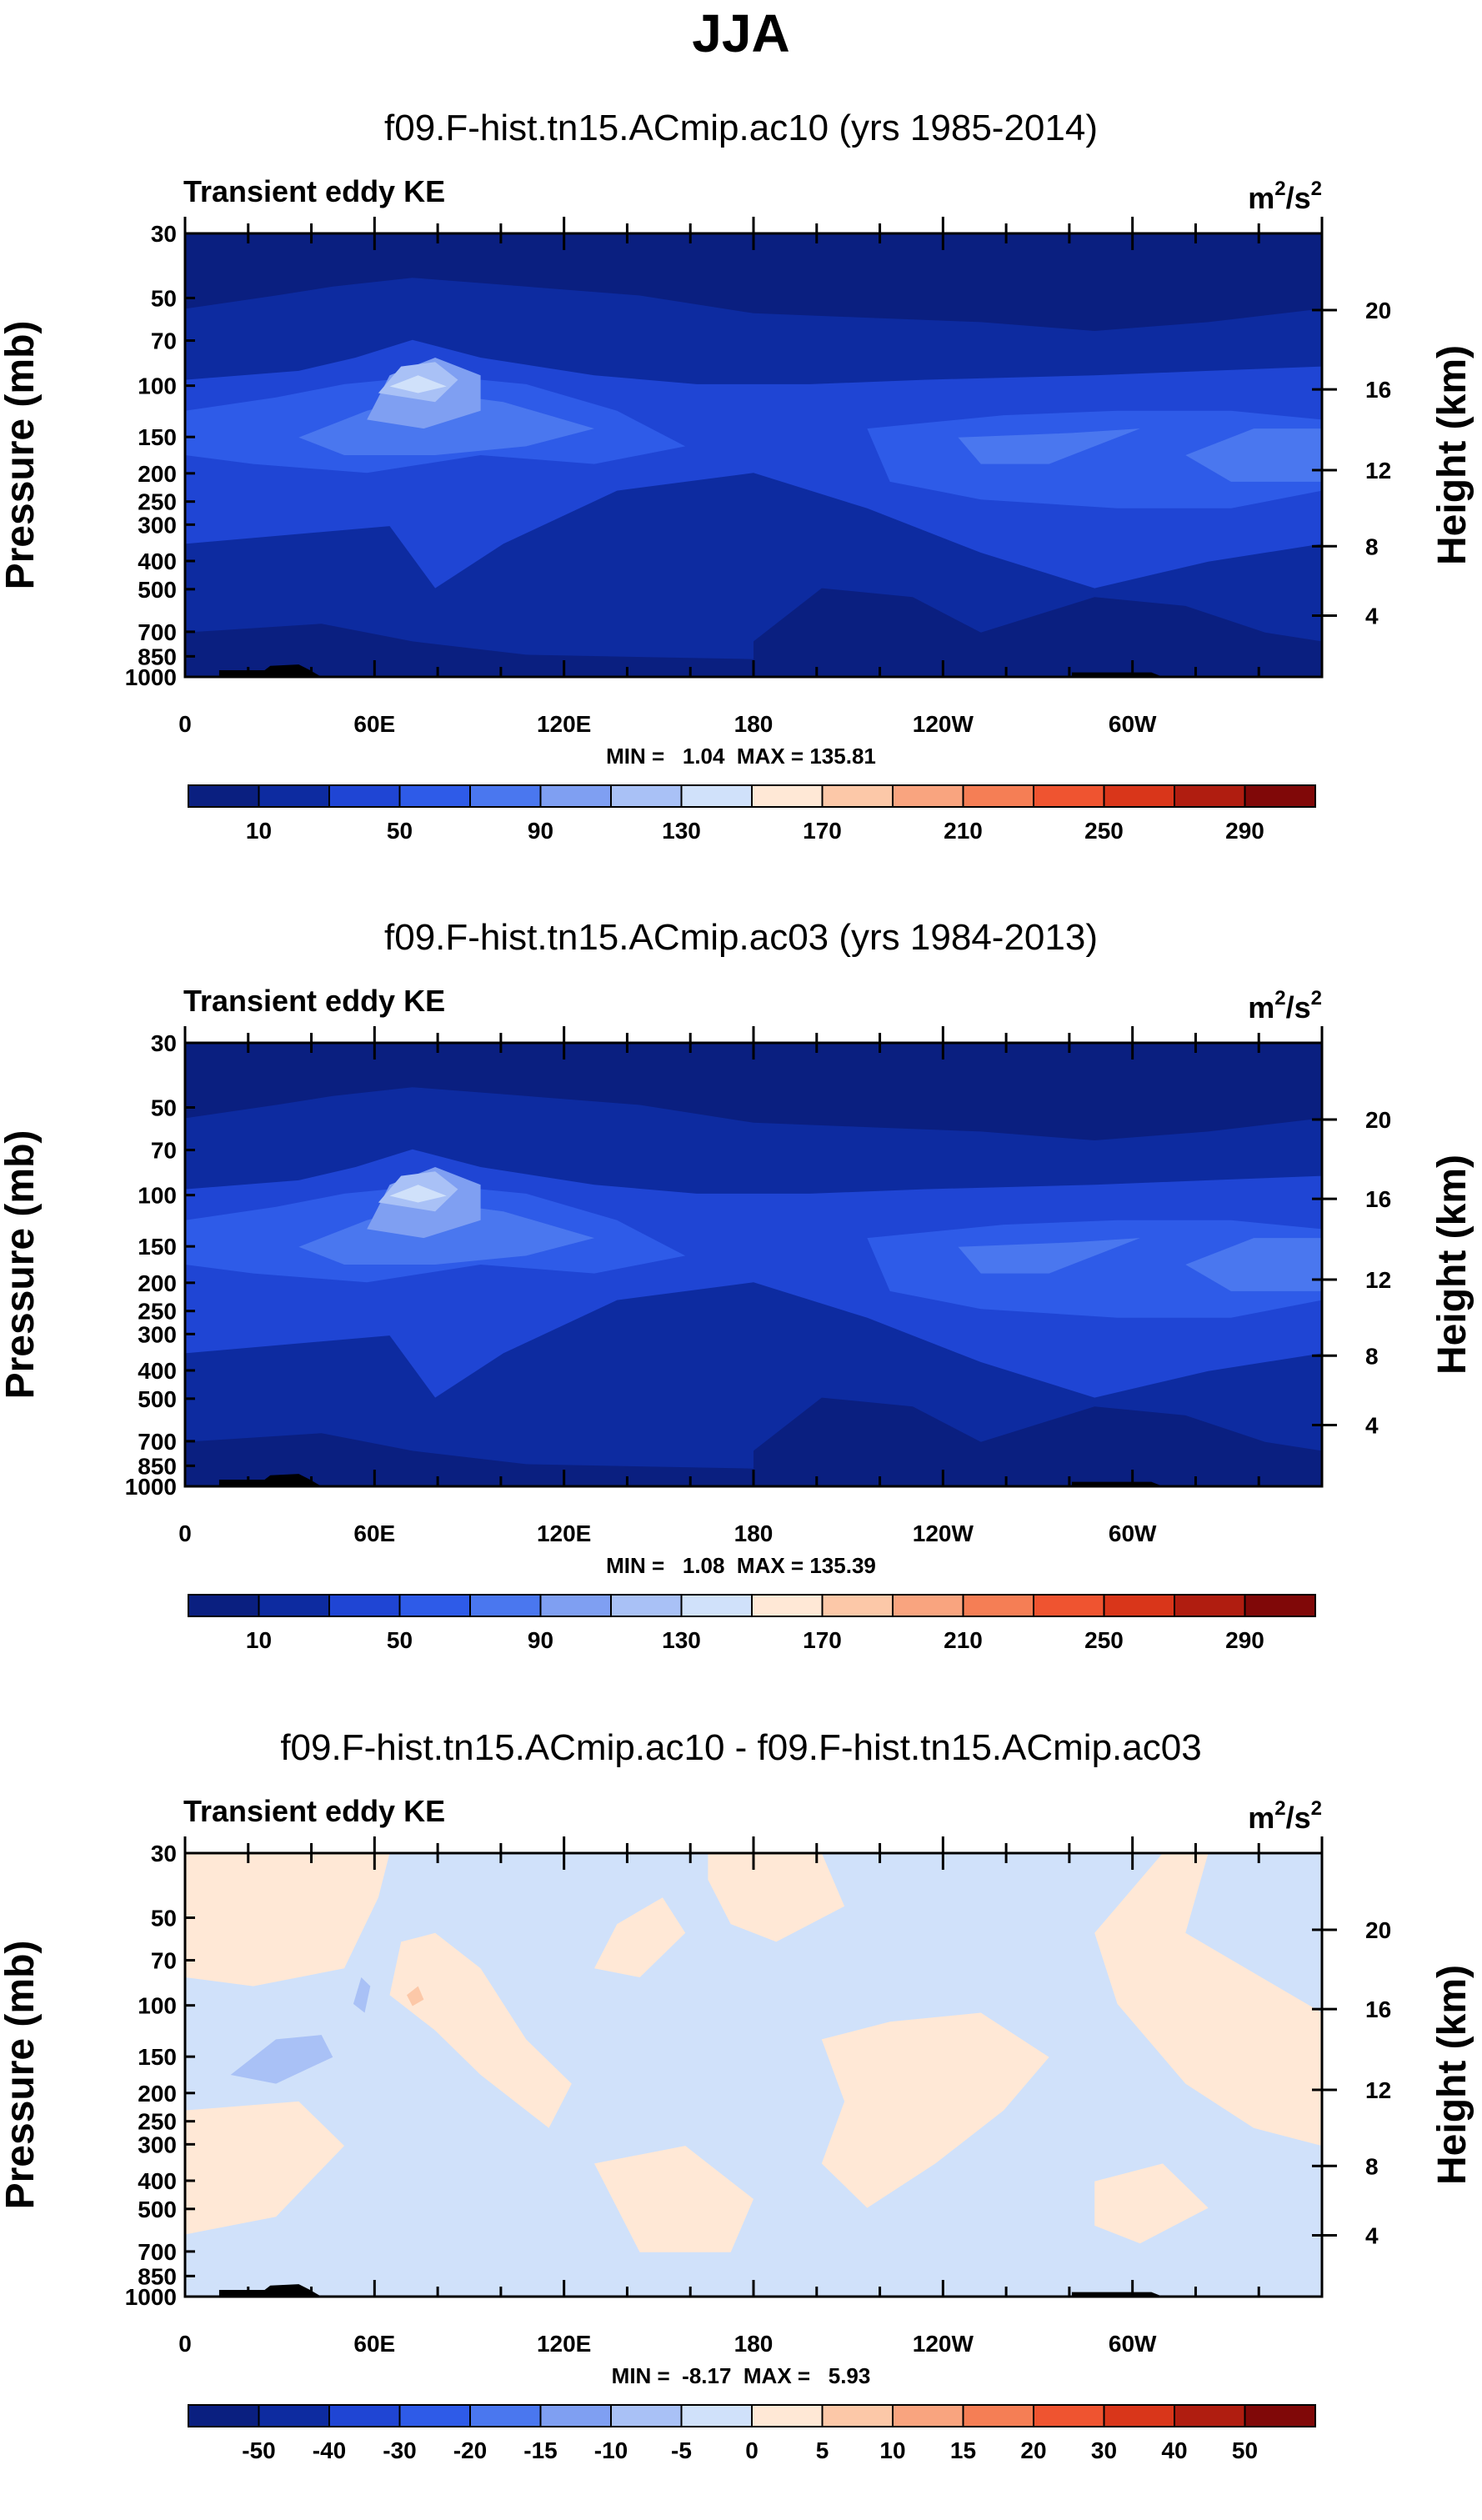  Describe the element at coordinates (741, 756) in the screenshot. I see `min-max-stats: MIN = 1.04 MAX = 135.81` at that location.